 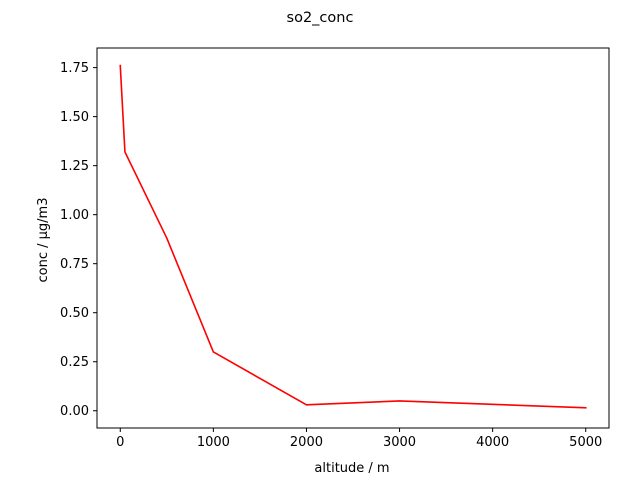 What do you see at coordinates (74, 313) in the screenshot?
I see `y-tick-label: 0.50` at bounding box center [74, 313].